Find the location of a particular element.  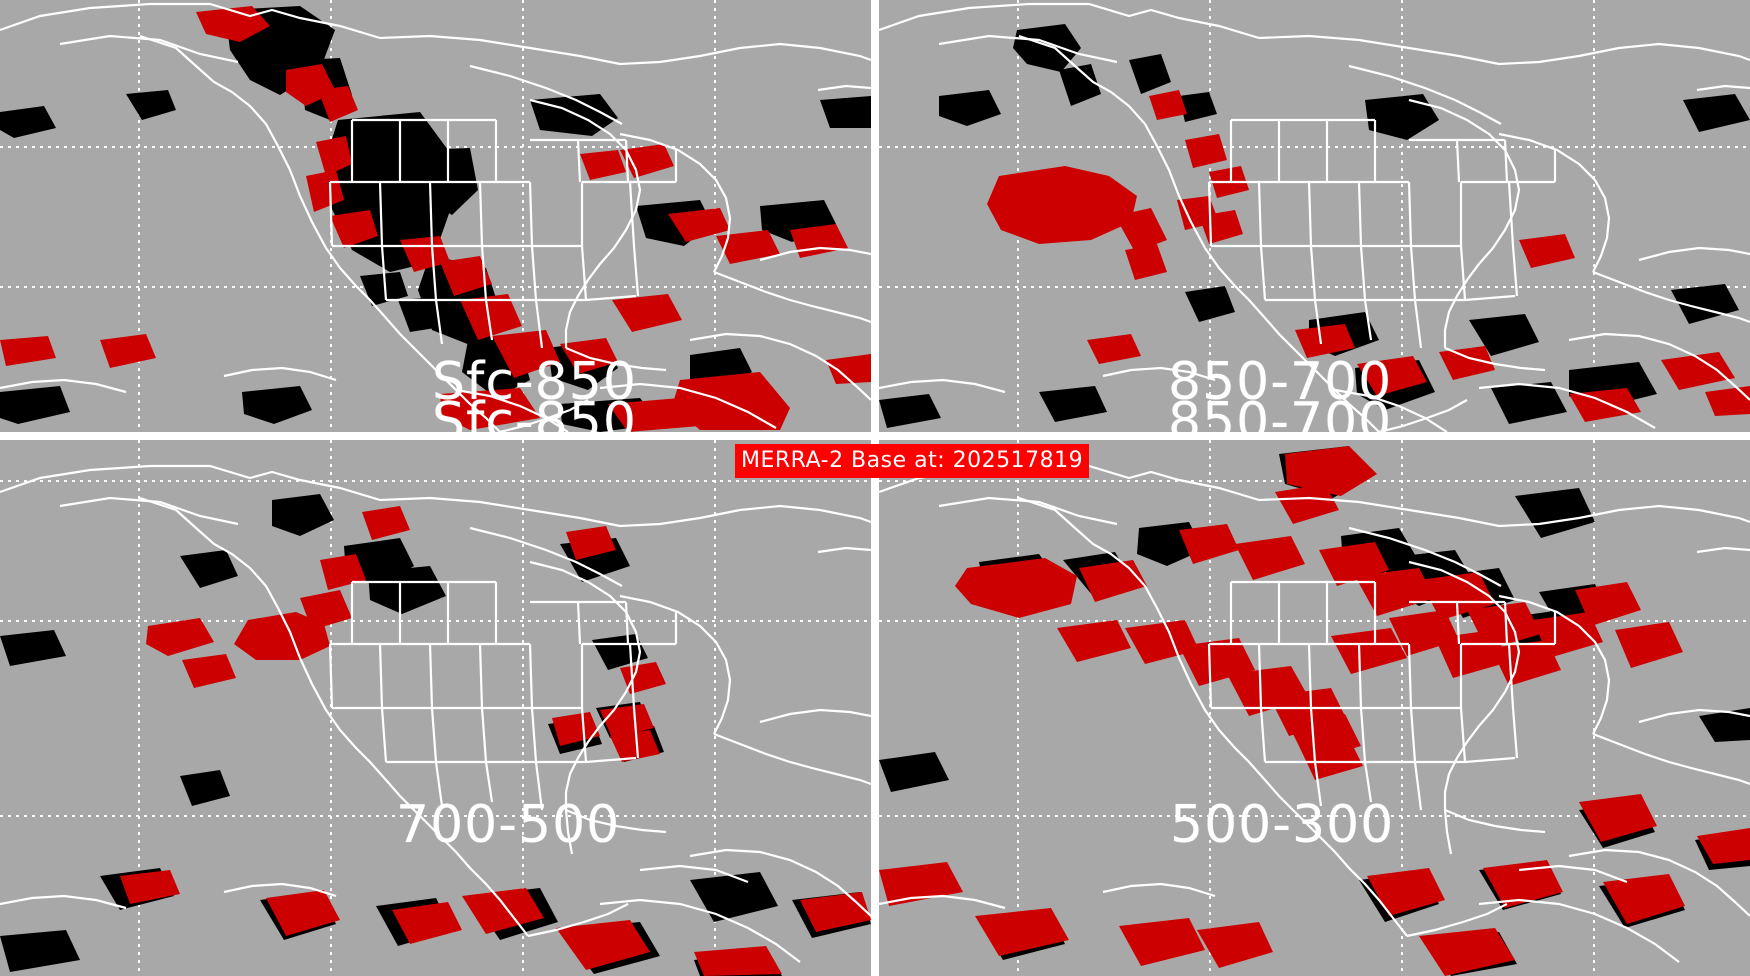

panel-divider-vertical is located at coordinates (875, 488).